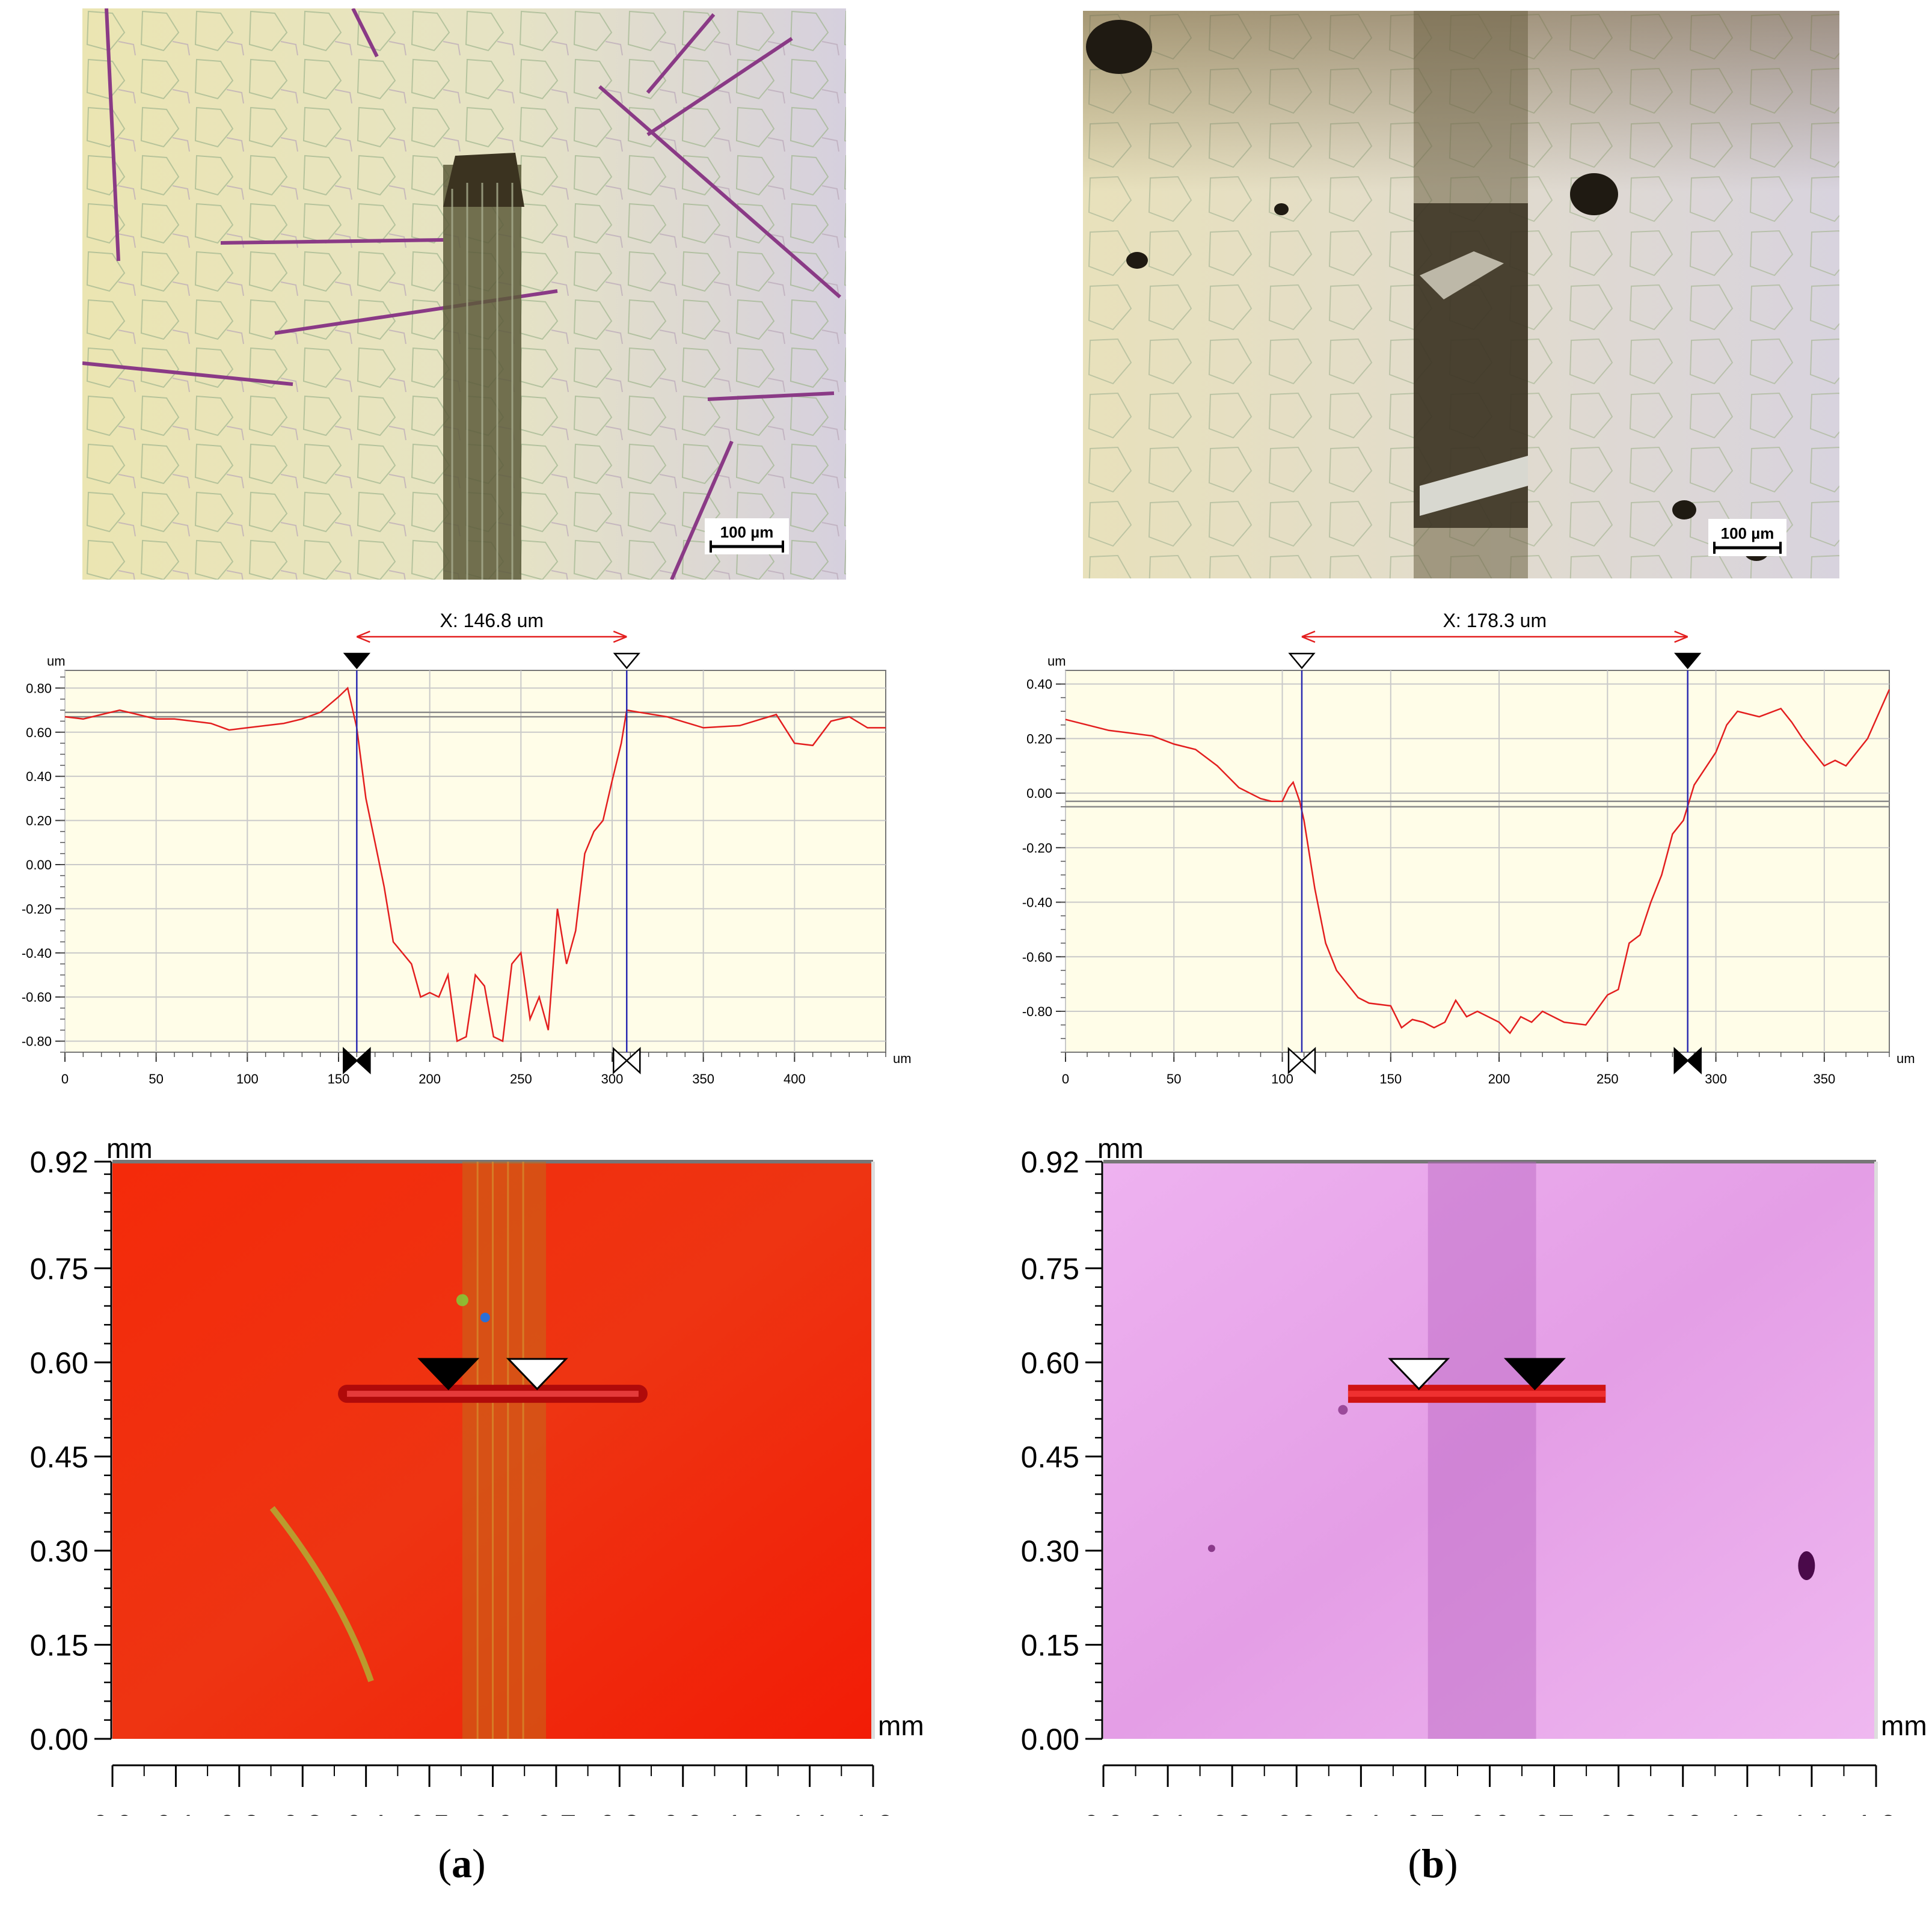 This screenshot has height=1909, width=1932. I want to click on scale-bar-label-b: 100 µm, so click(1747, 533).